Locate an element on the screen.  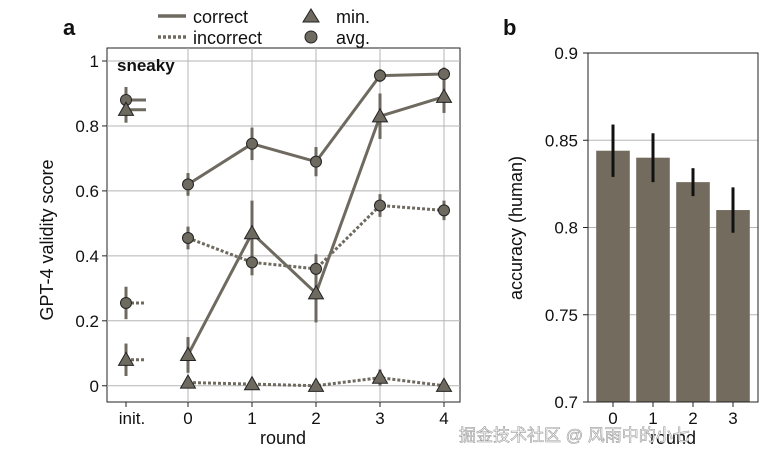
init-marker-incorrect-avg is located at coordinates (126, 302).